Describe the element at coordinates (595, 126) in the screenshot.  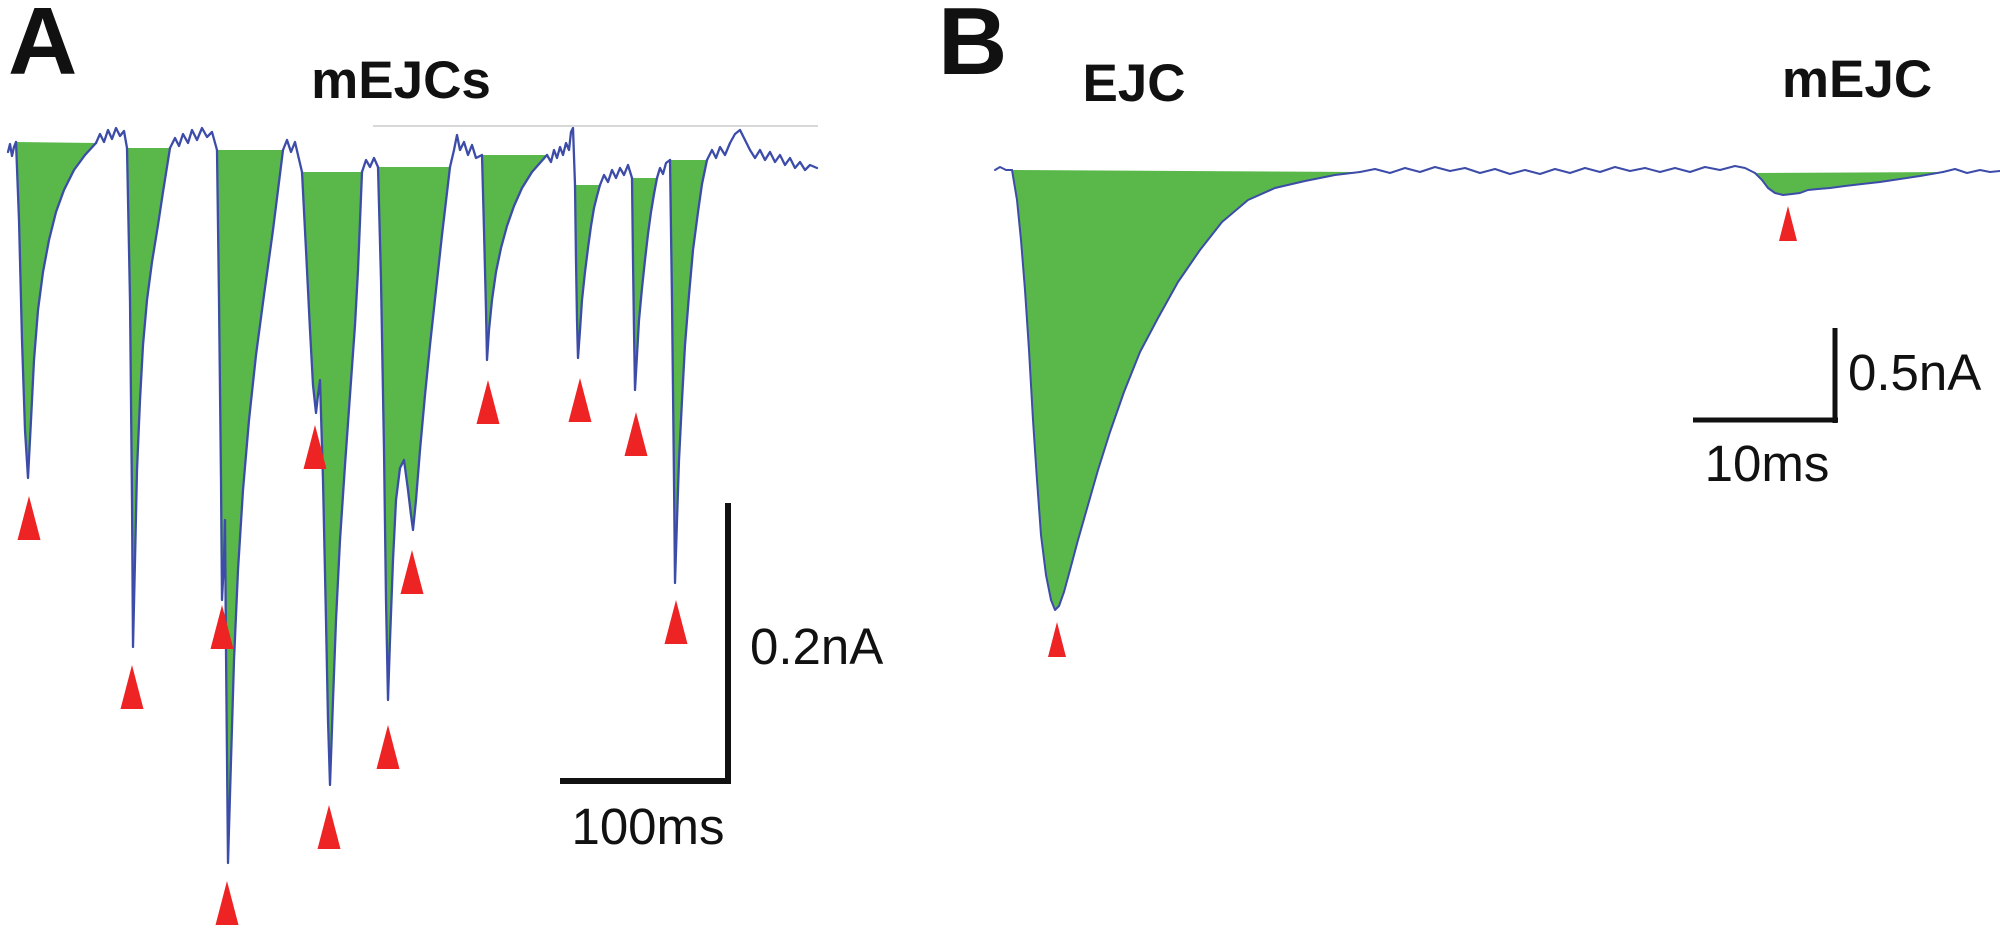
I see `panel-a-gray-rule` at that location.